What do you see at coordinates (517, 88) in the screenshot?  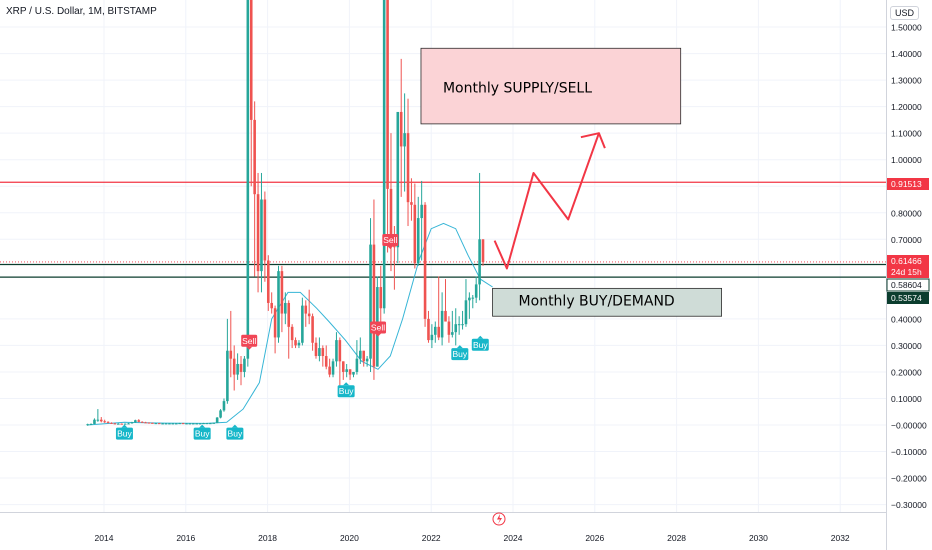 I see `supply-zone-label: Monthly SUPPLY/SELL` at bounding box center [517, 88].